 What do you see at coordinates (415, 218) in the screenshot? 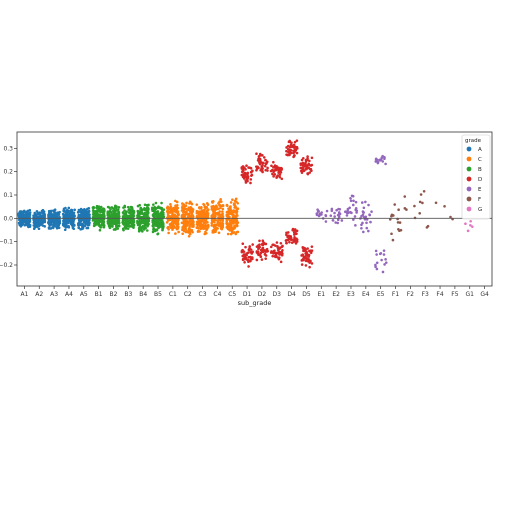
I see `data-point-f2` at bounding box center [415, 218].